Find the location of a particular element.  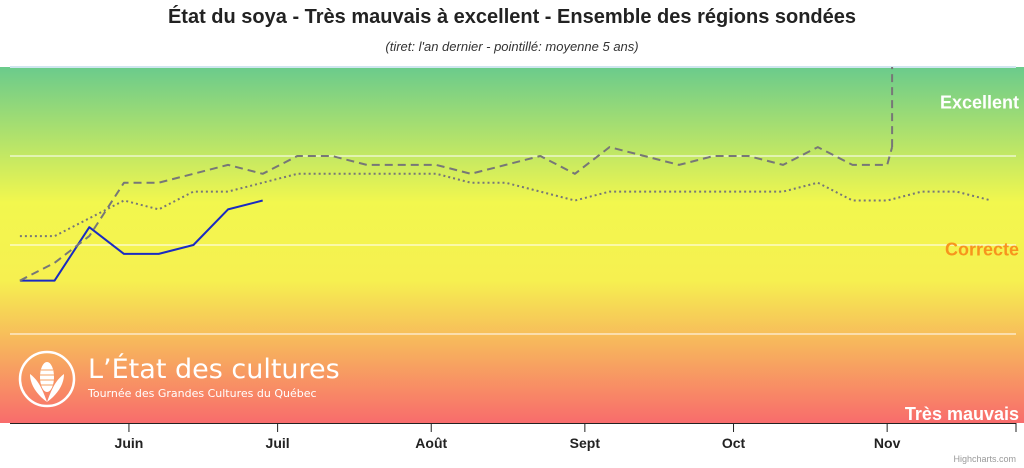

logo-name: L’État des cultures is located at coordinates (214, 369).